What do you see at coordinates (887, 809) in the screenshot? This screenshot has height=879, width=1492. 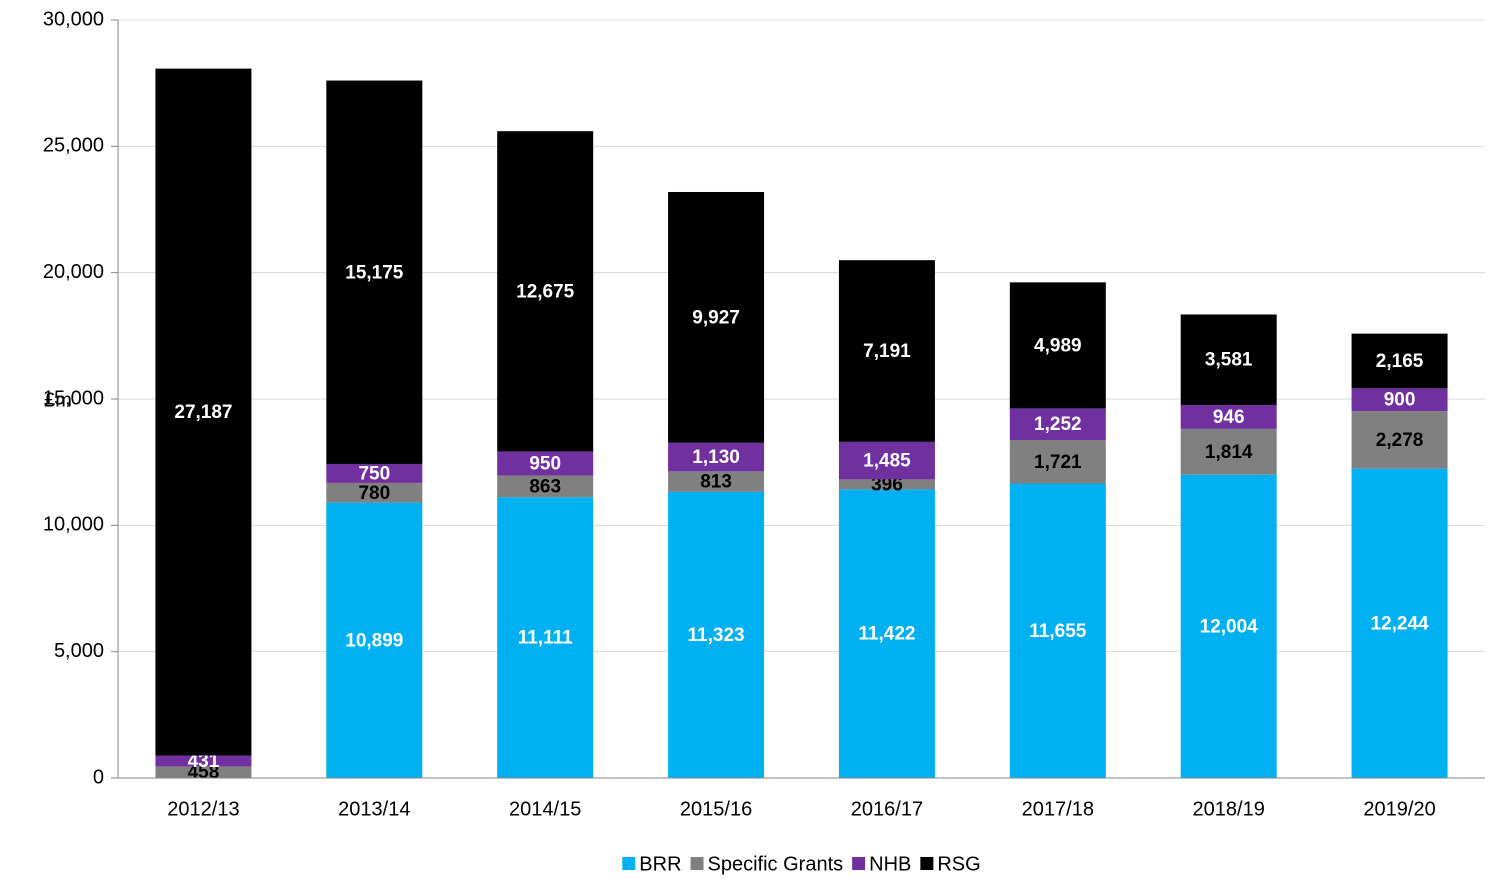 I see `x-tick-label: 2016/17` at bounding box center [887, 809].